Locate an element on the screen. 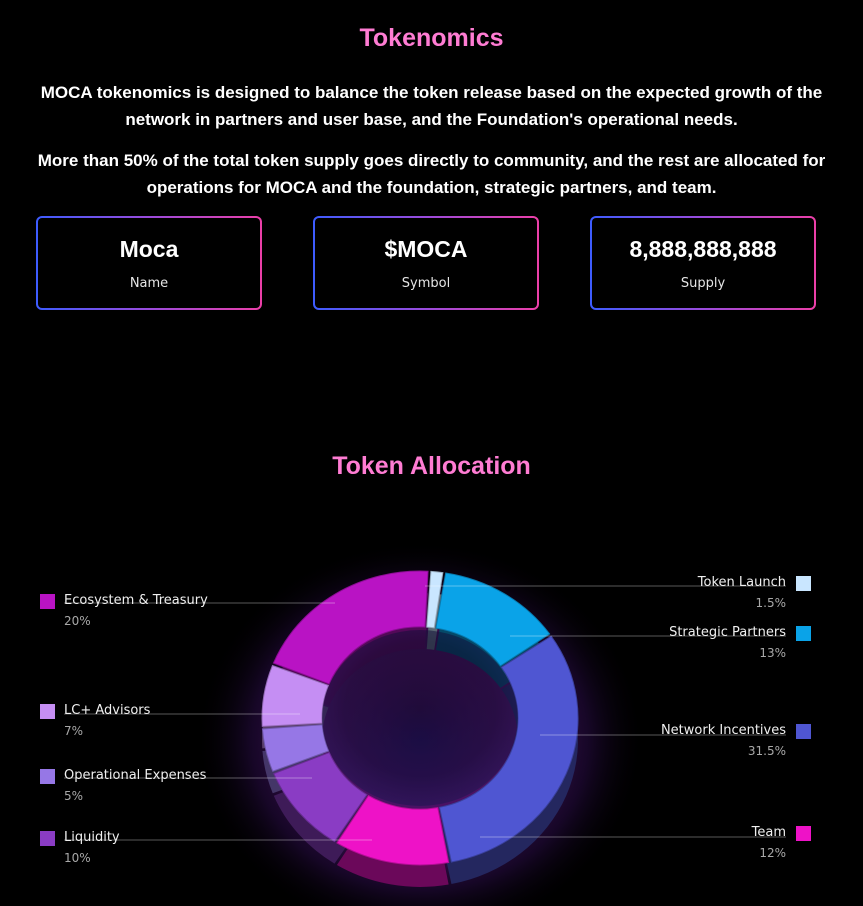 The height and width of the screenshot is (906, 863). donut-hole is located at coordinates (420, 718).